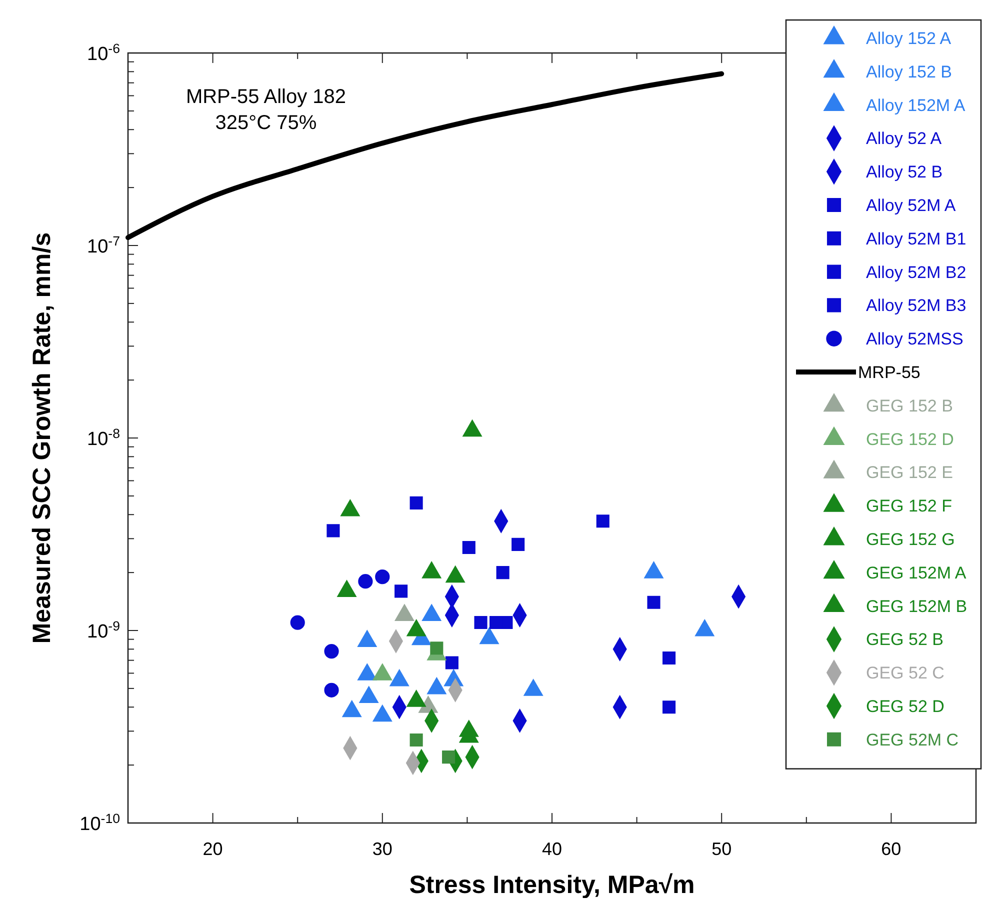 This screenshot has height=907, width=986. I want to click on legend-label: Alloy 152 B, so click(909, 72).